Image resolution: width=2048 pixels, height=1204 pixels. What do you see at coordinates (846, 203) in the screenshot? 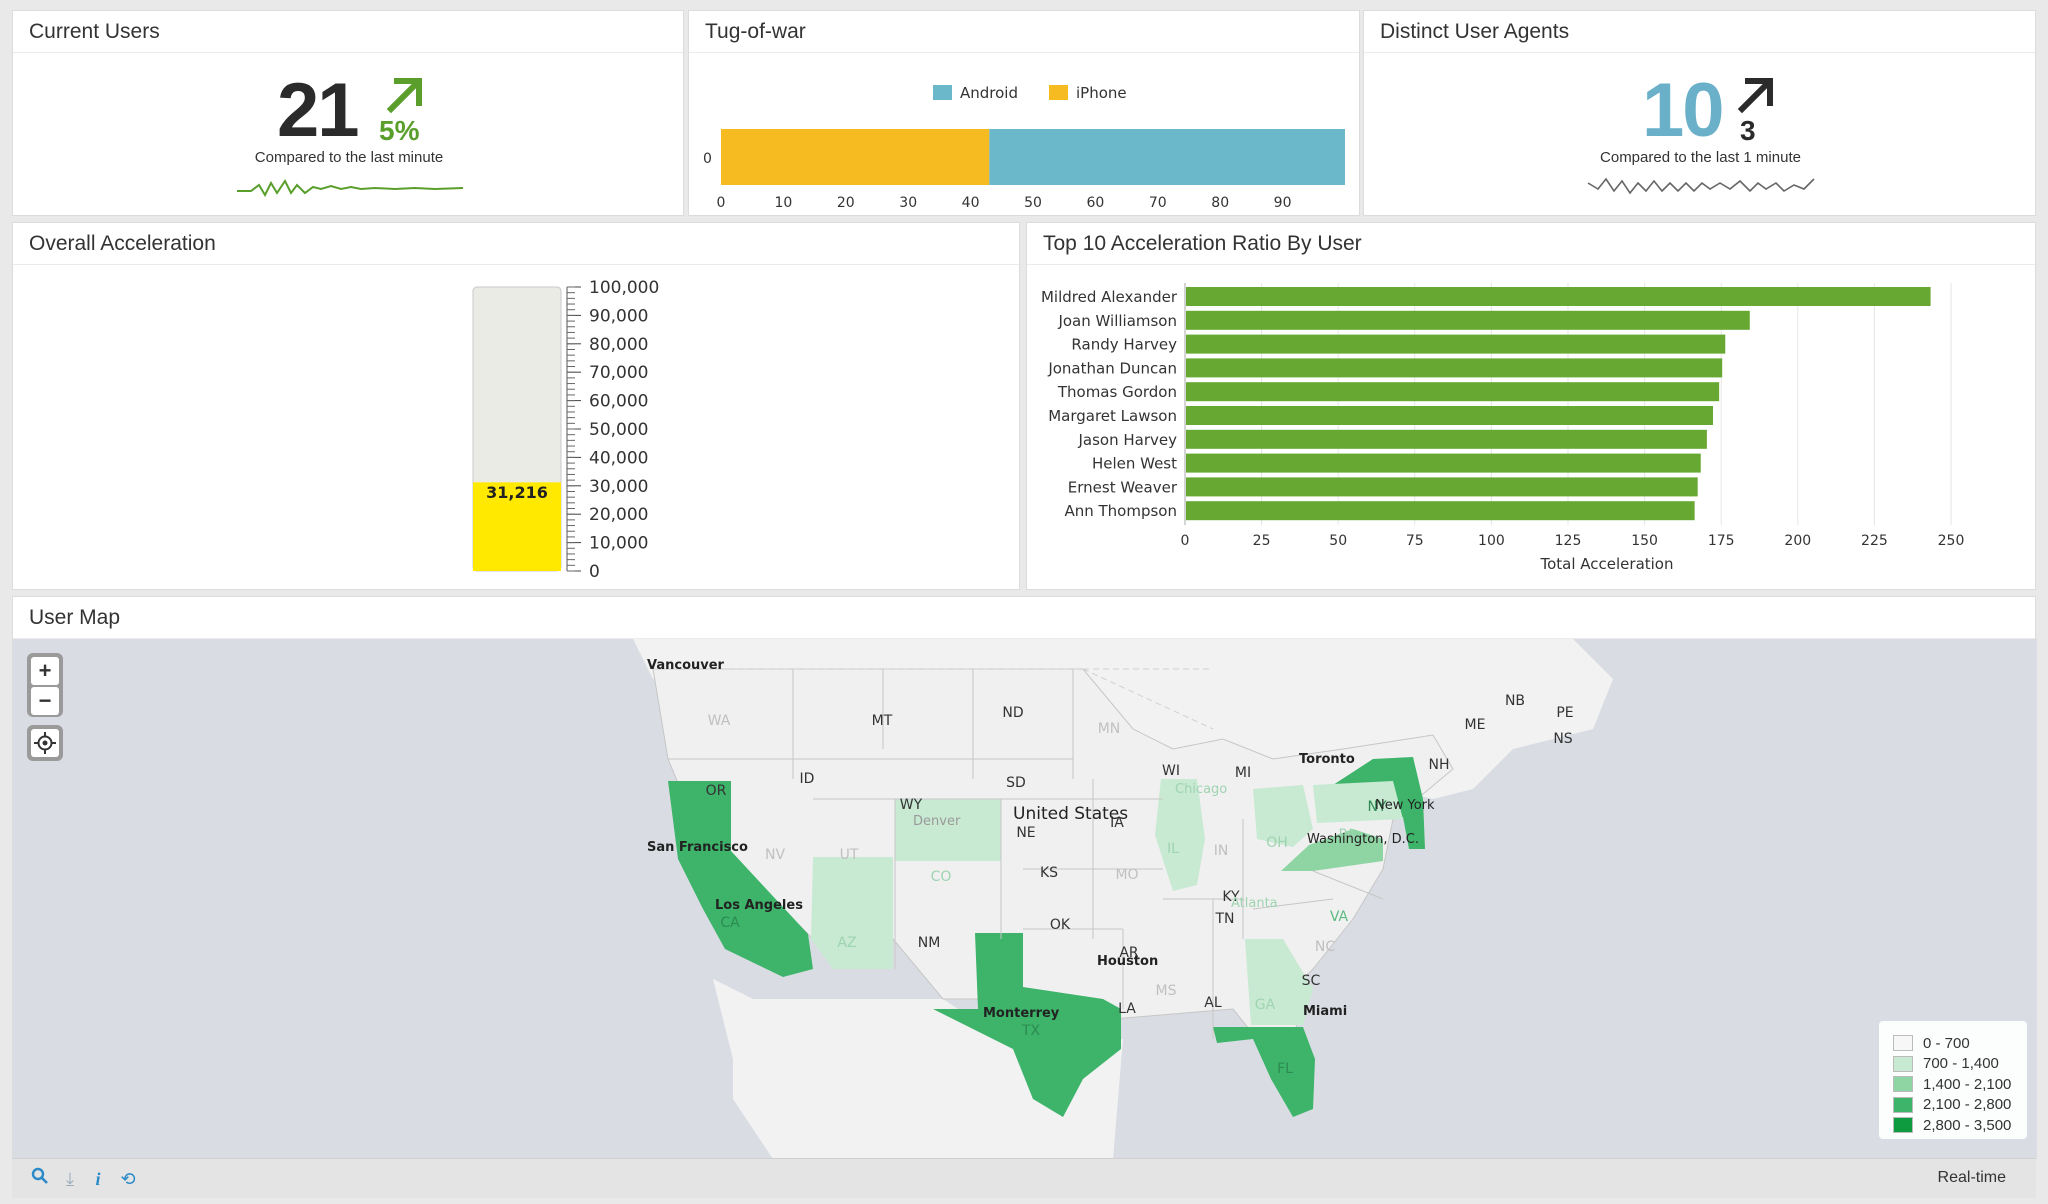
I see `x-tick-label: 20` at bounding box center [846, 203].